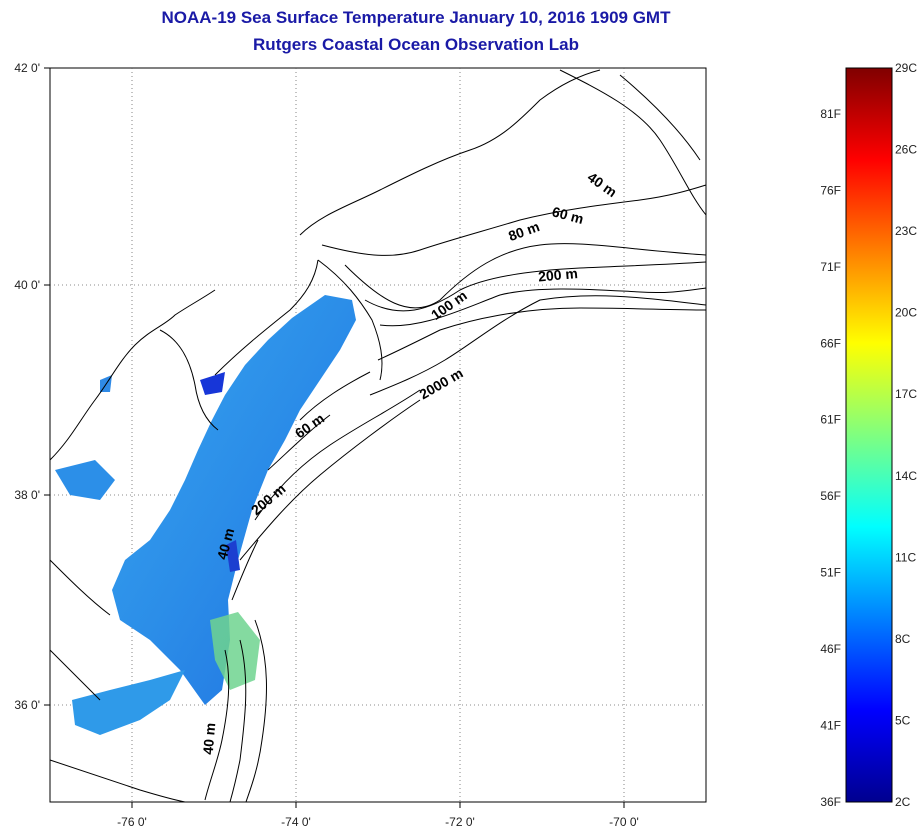 This screenshot has height=832, width=920. What do you see at coordinates (906, 68) in the screenshot?
I see `colorbar-celsius-label: 29C` at bounding box center [906, 68].